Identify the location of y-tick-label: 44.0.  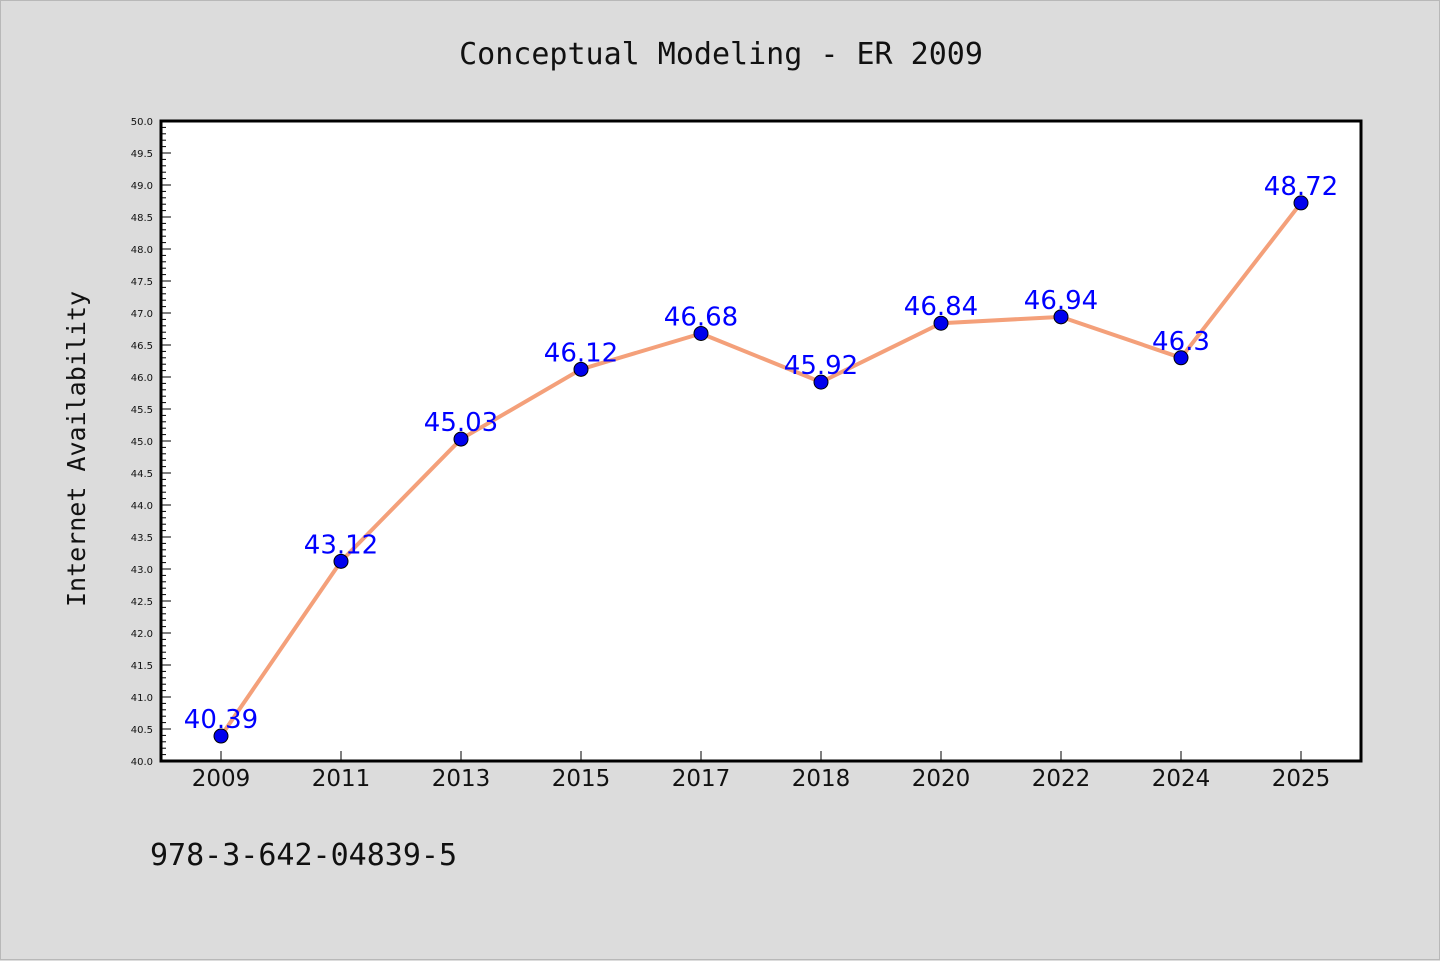
(142, 506).